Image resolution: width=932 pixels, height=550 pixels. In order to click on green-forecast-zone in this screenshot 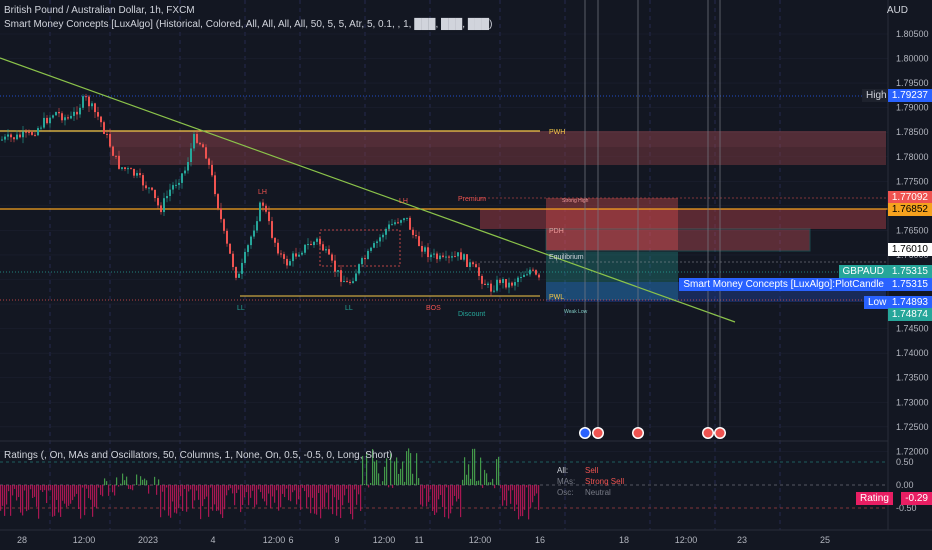, I will do `click(612, 276)`.